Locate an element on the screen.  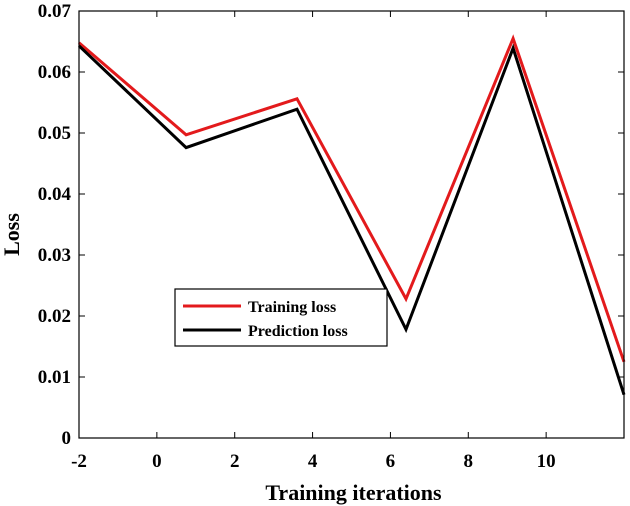
legend: Training loss Prediction loss is located at coordinates (281, 317).